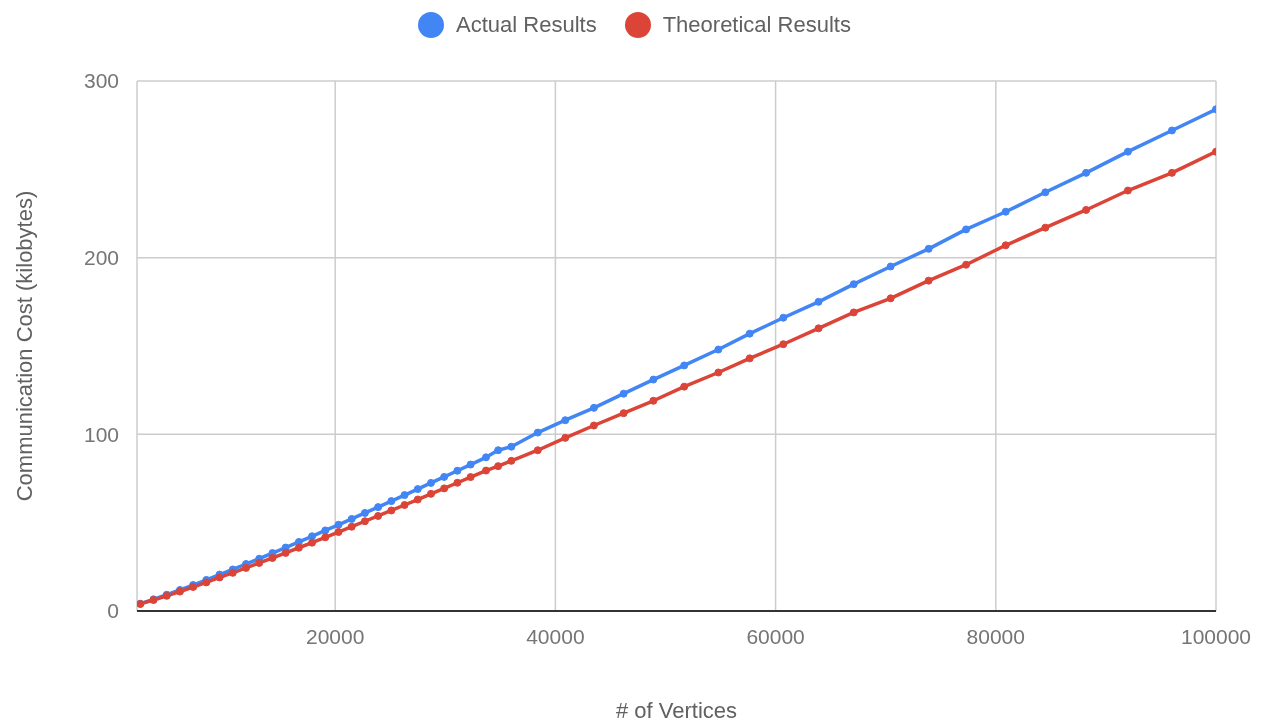 This screenshot has width=1269, height=726. I want to click on y-tick-label: 300, so click(101, 81).